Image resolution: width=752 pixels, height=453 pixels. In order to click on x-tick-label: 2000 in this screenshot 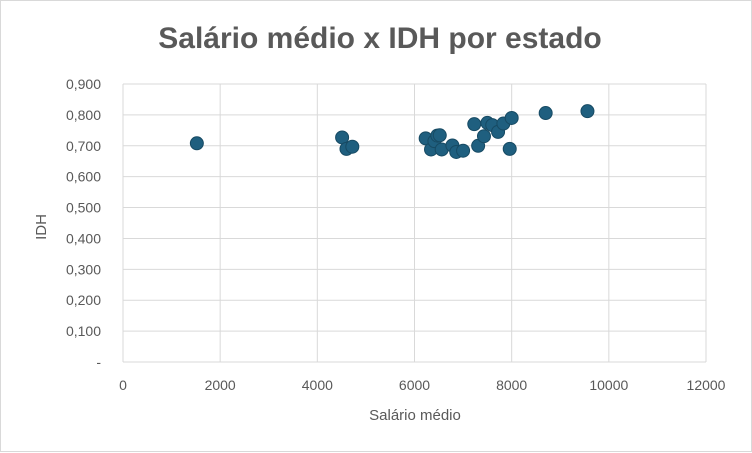, I will do `click(220, 385)`.